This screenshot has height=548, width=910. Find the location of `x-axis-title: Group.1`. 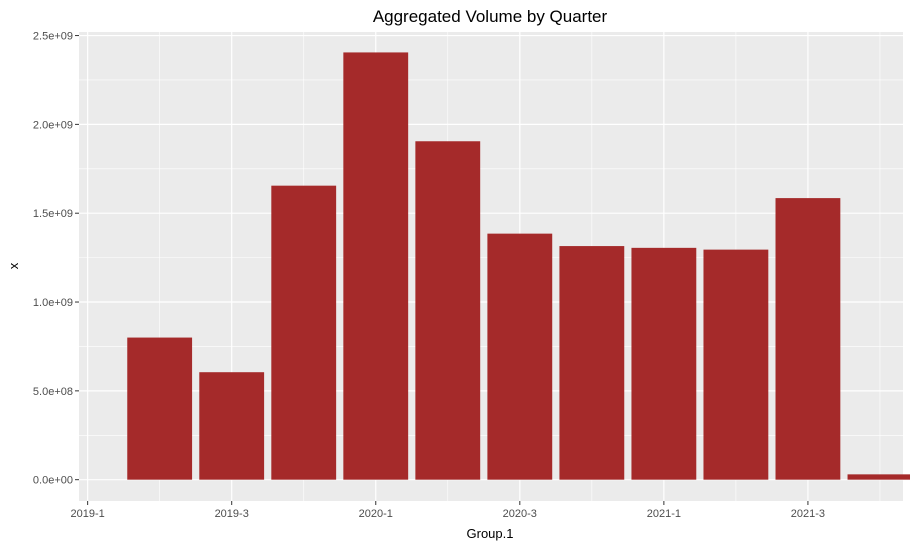

x-axis-title: Group.1 is located at coordinates (490, 533).